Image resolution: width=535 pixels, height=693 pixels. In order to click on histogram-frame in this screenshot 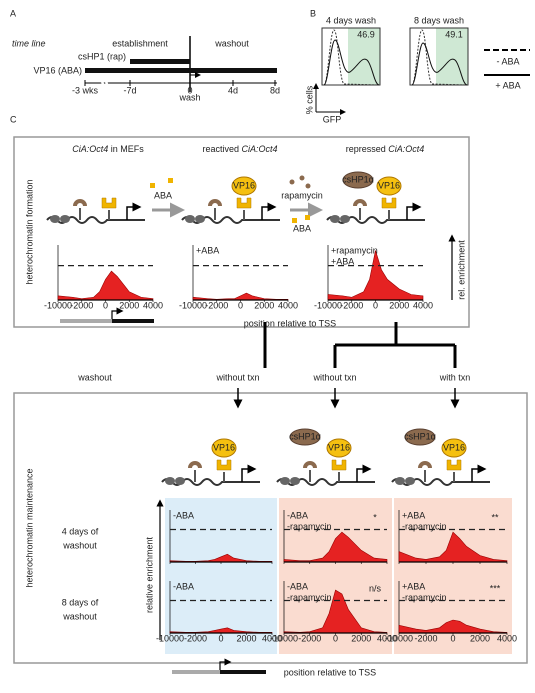, I will do `click(439, 56)`.